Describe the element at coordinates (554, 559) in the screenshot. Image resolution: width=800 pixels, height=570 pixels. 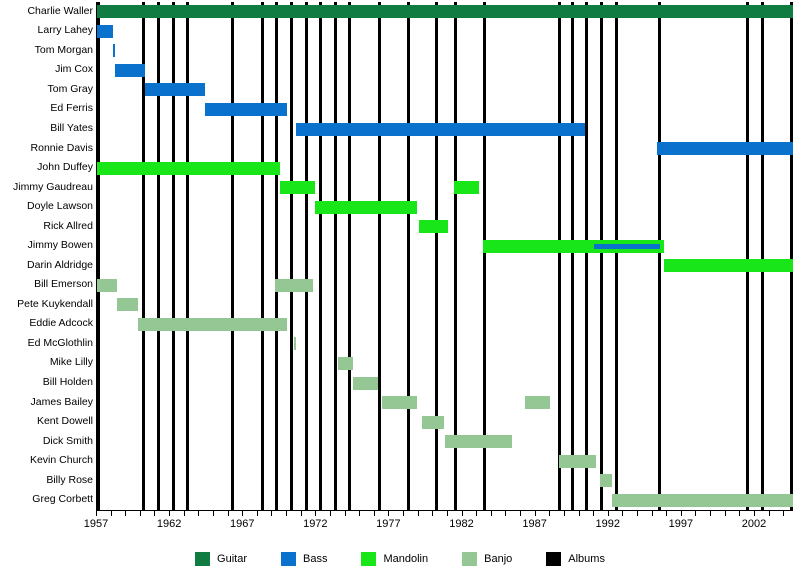
I see `legend-swatch-albums-icon` at that location.